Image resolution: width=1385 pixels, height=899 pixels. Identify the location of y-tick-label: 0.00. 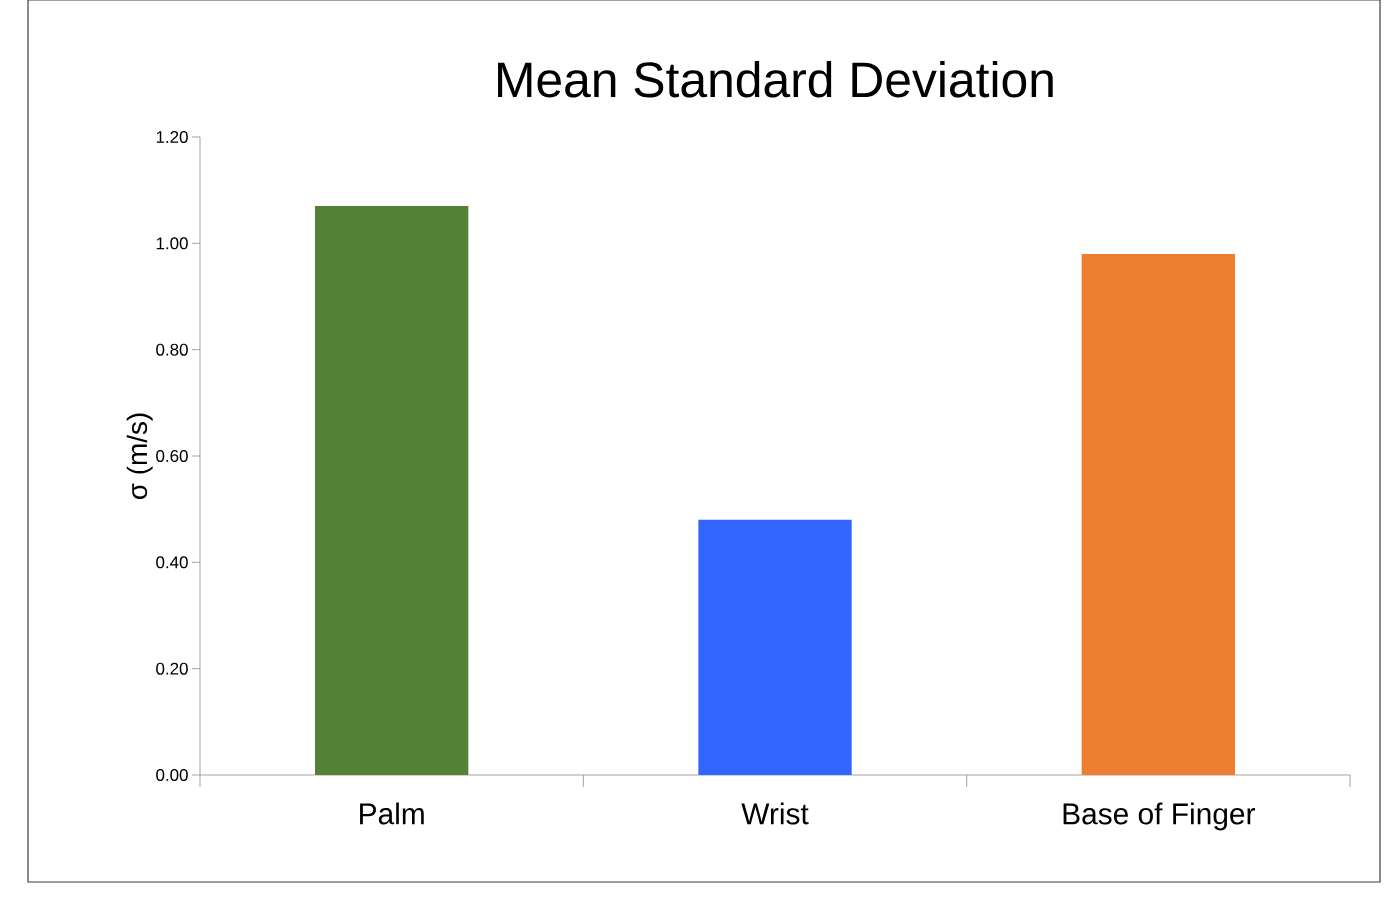
(172, 775).